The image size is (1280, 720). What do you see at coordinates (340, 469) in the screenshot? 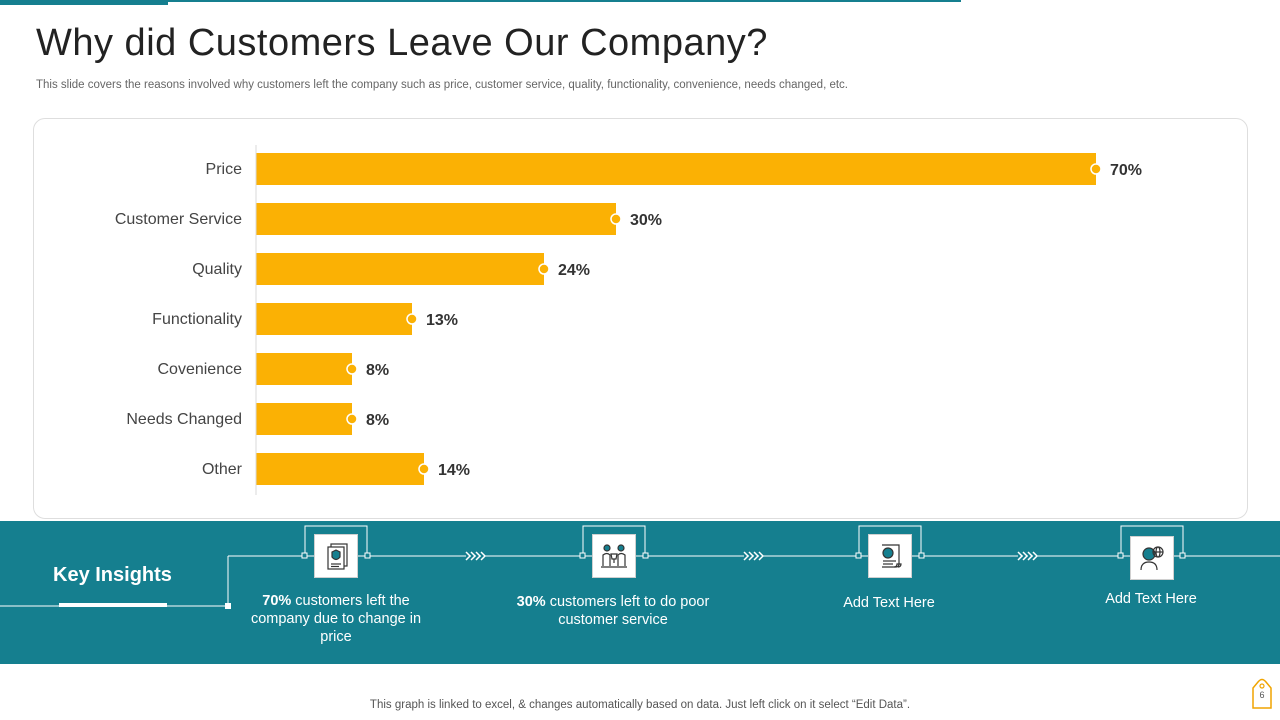
I see `bar-other` at bounding box center [340, 469].